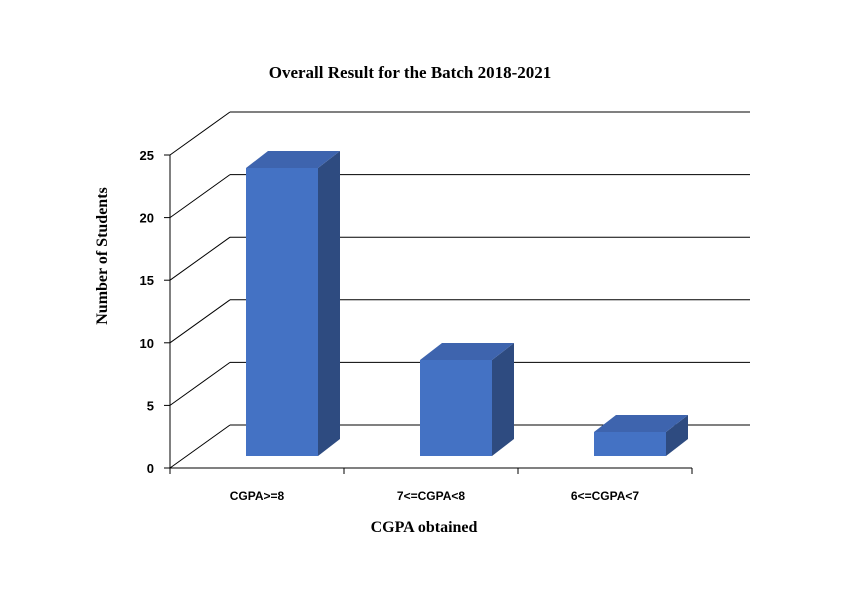  What do you see at coordinates (150, 405) in the screenshot?
I see `y-tick-label: 5` at bounding box center [150, 405].